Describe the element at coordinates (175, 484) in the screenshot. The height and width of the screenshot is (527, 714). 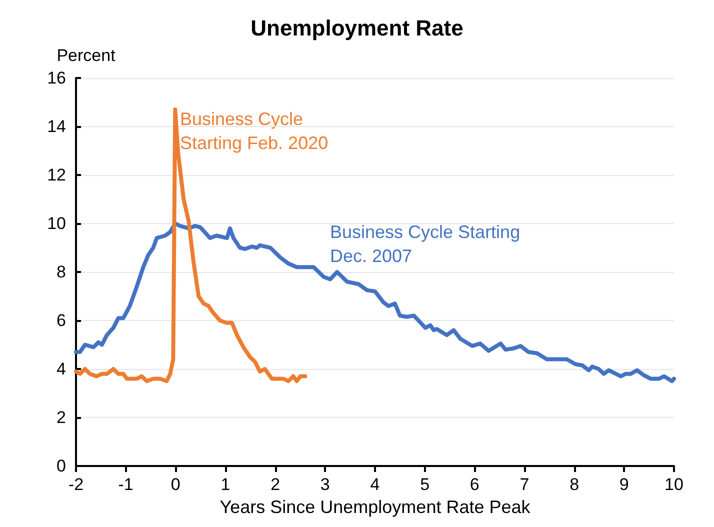
I see `x-tick-label: 0` at that location.